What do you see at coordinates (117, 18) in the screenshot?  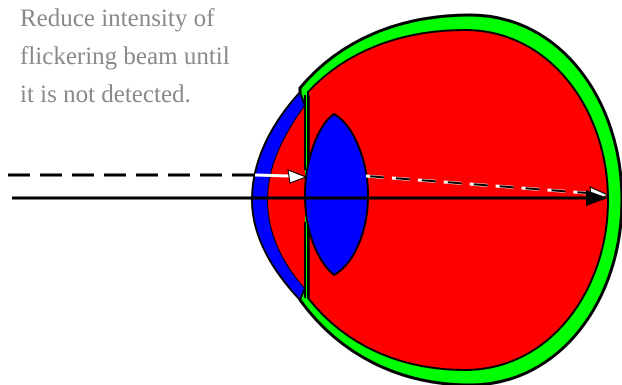 I see `caption-line-1: Reduce intensity of` at bounding box center [117, 18].